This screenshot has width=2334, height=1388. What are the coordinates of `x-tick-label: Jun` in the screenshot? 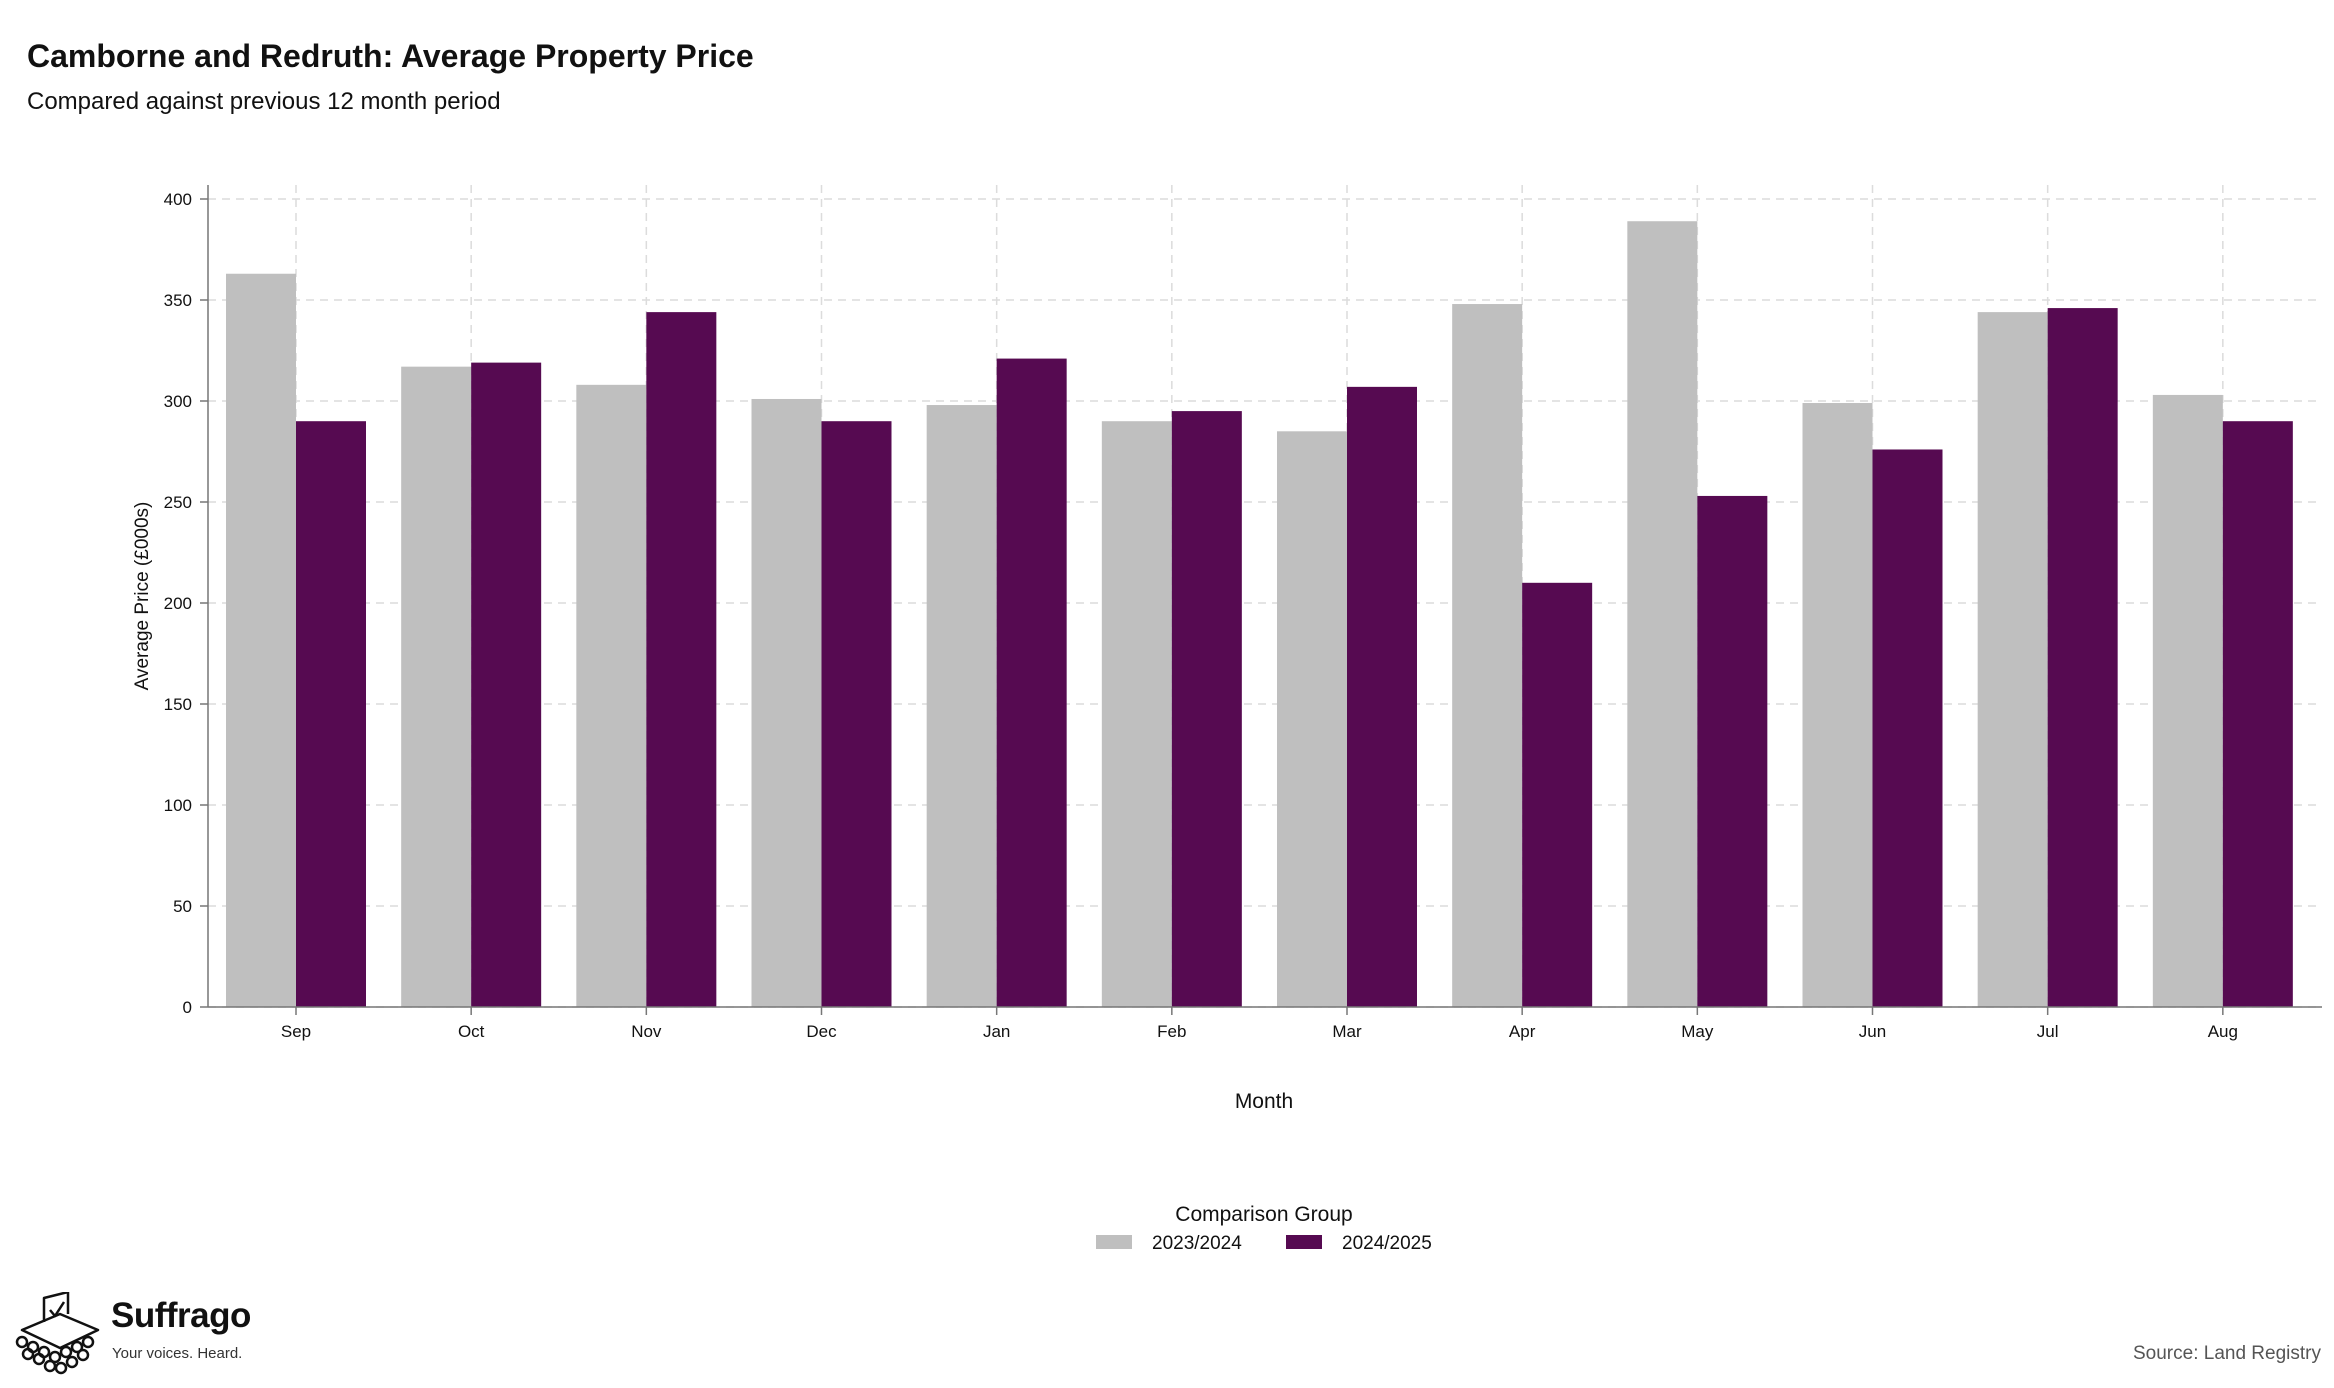 It's located at (1872, 1031).